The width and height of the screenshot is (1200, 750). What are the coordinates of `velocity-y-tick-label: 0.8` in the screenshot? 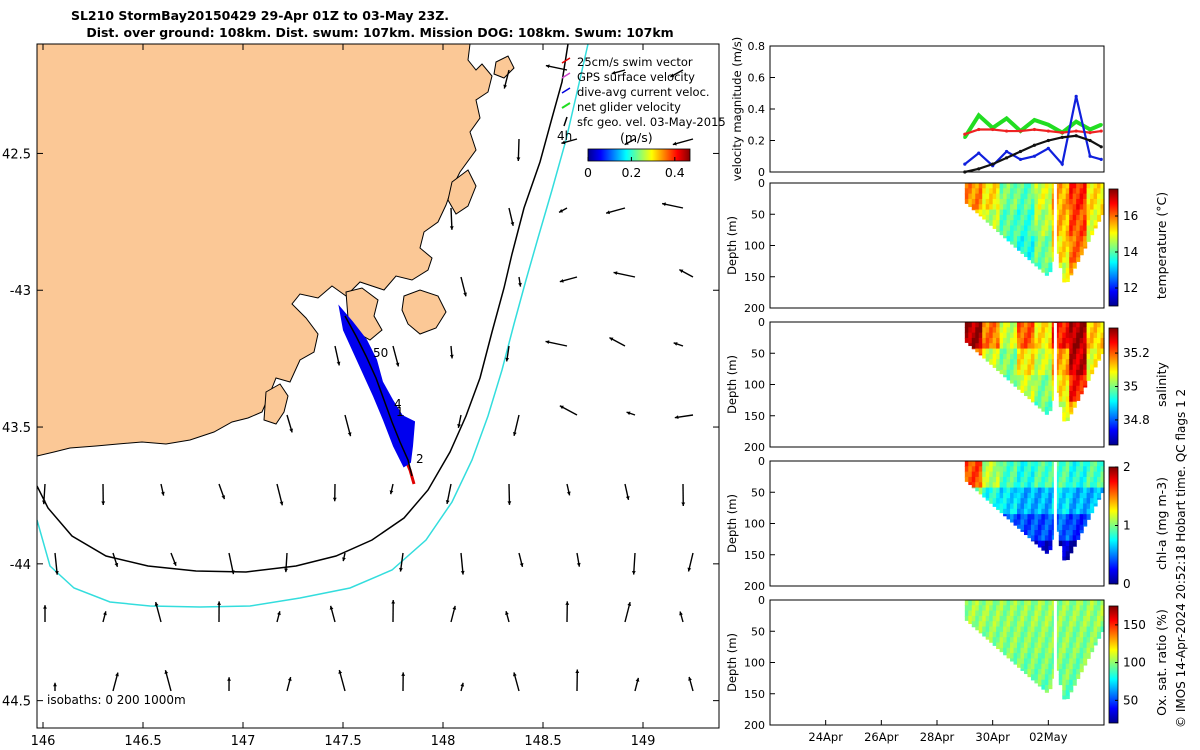 It's located at (757, 46).